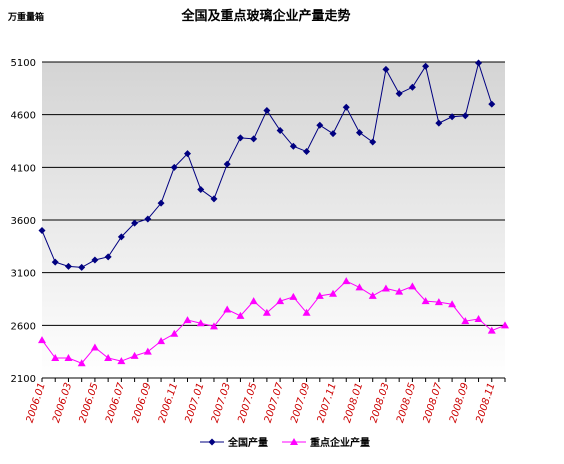  Describe the element at coordinates (25, 17) in the screenshot. I see `y-unit: 万重量箱` at that location.